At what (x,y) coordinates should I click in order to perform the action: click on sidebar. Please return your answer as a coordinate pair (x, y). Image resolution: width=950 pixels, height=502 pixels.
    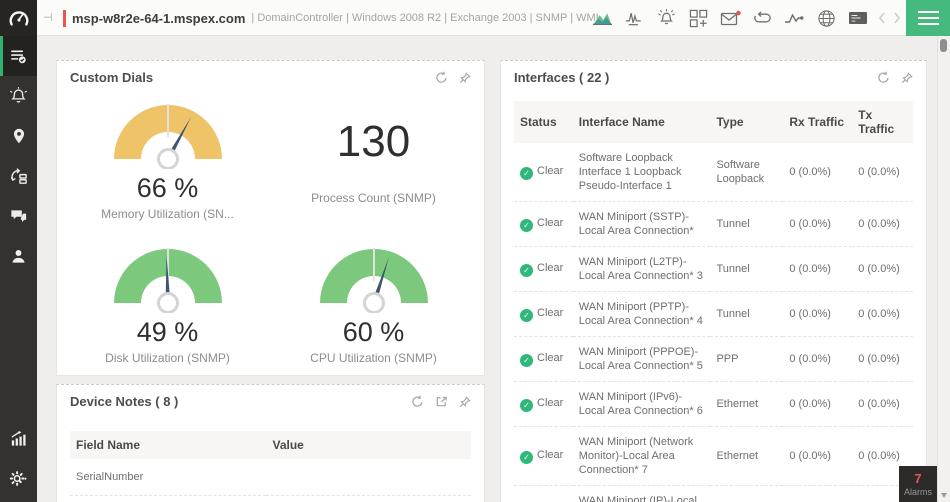
    Looking at the image, I should click on (18, 269).